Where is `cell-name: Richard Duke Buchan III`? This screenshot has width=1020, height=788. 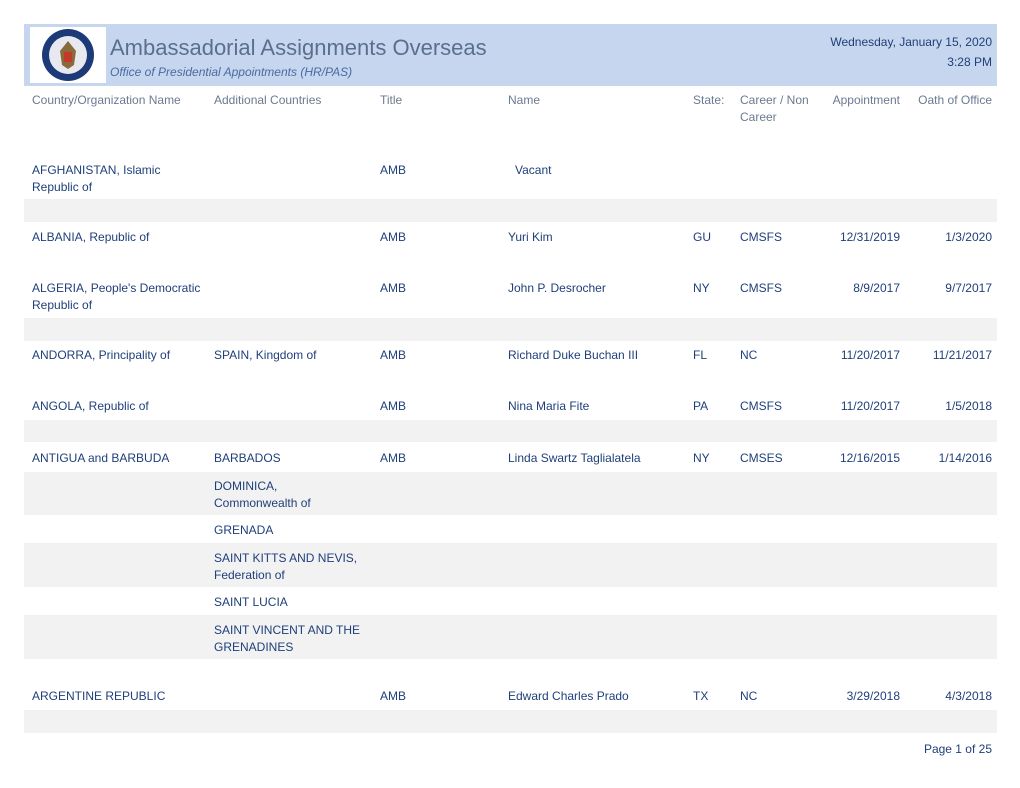 cell-name: Richard Duke Buchan III is located at coordinates (573, 355).